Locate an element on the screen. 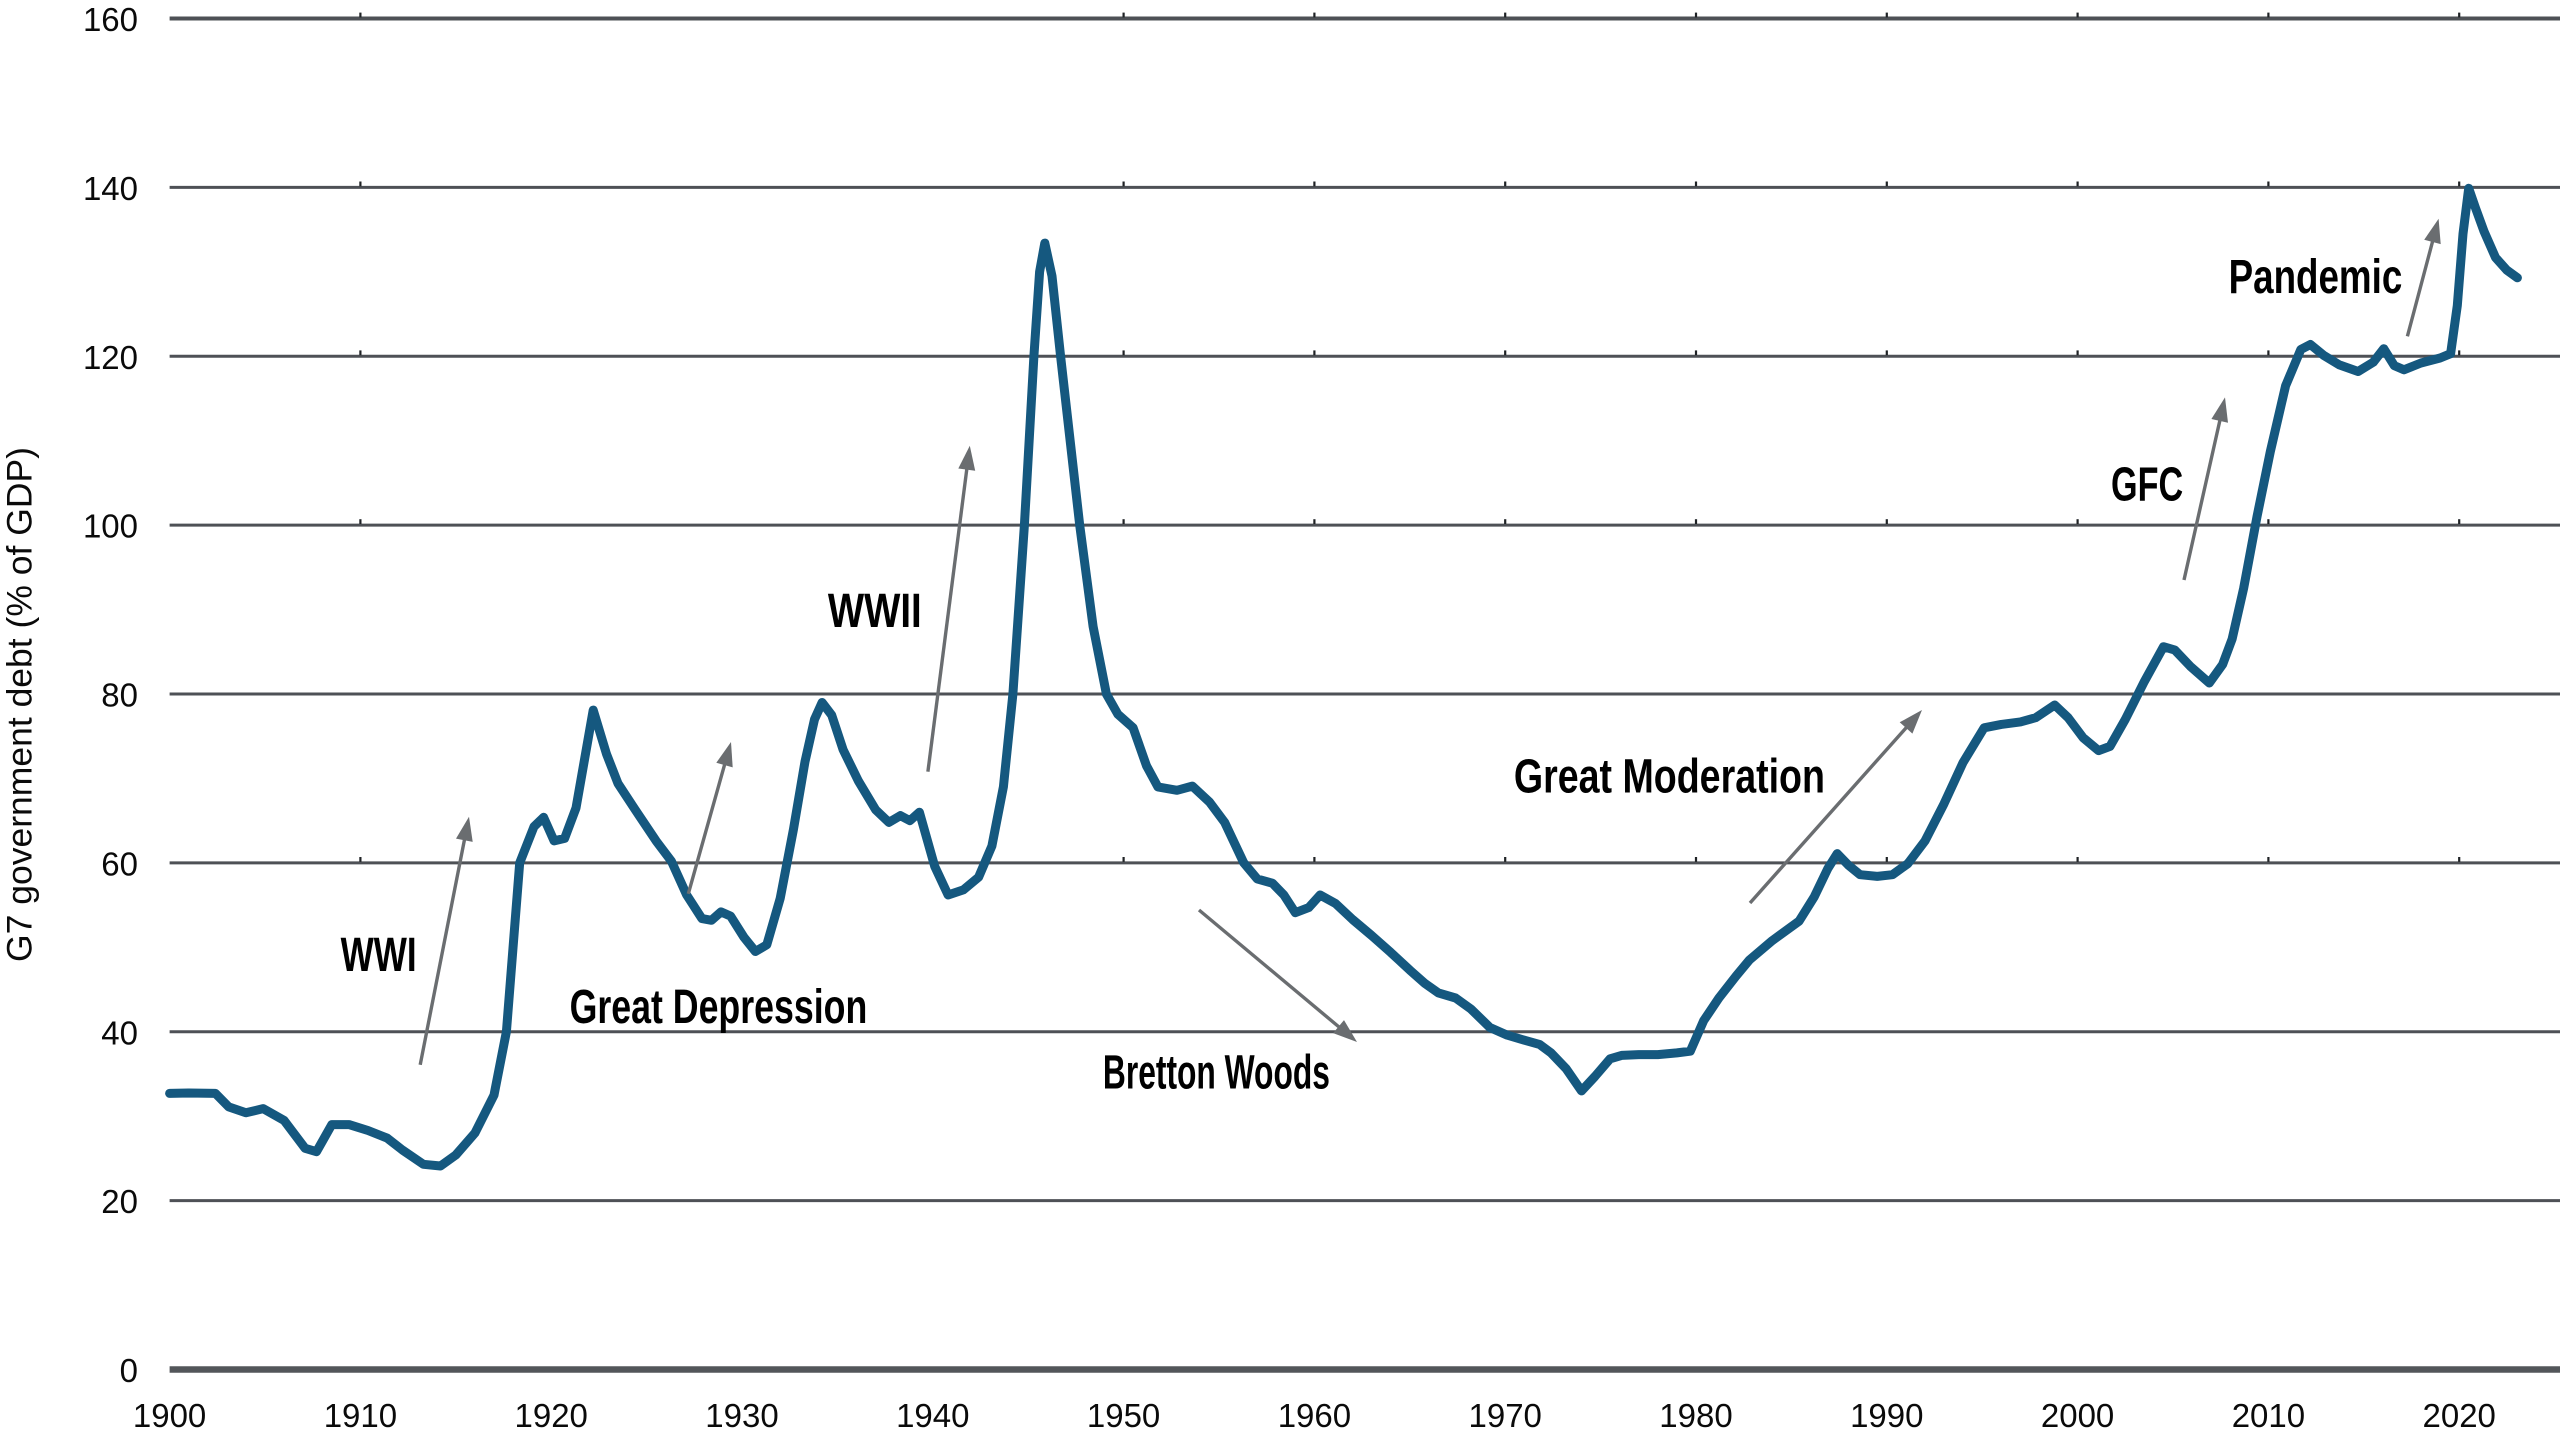  svg-text: 2000 is located at coordinates (2077, 1415).